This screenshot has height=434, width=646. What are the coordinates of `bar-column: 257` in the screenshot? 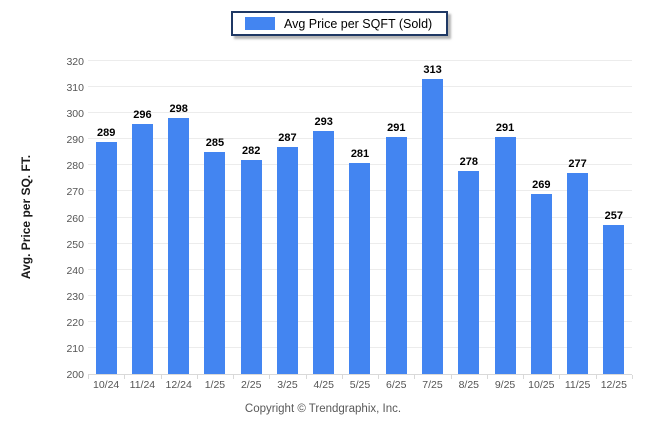 It's located at (614, 218).